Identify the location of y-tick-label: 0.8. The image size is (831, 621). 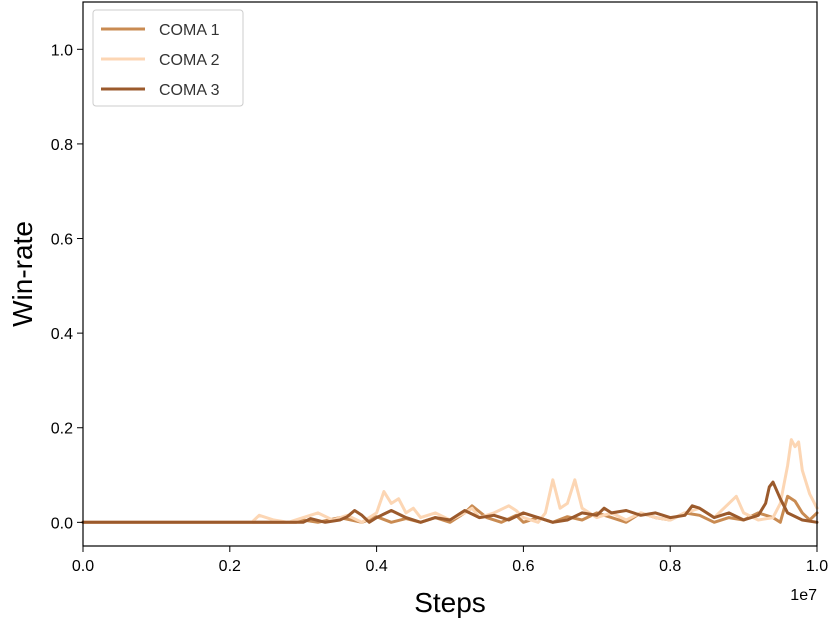
(62, 145).